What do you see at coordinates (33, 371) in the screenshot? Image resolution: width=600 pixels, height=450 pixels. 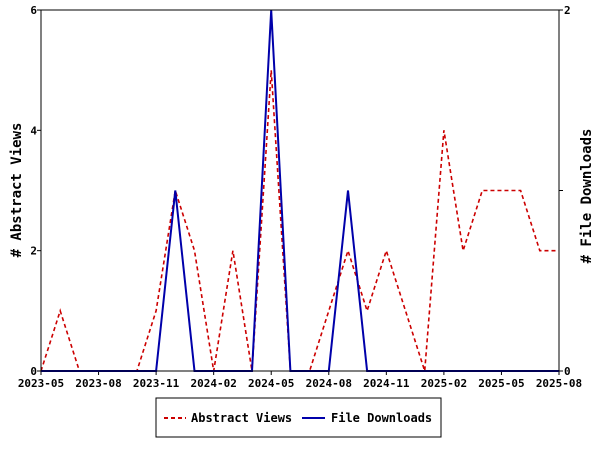 I see `y-left-tick-label: 0` at bounding box center [33, 371].